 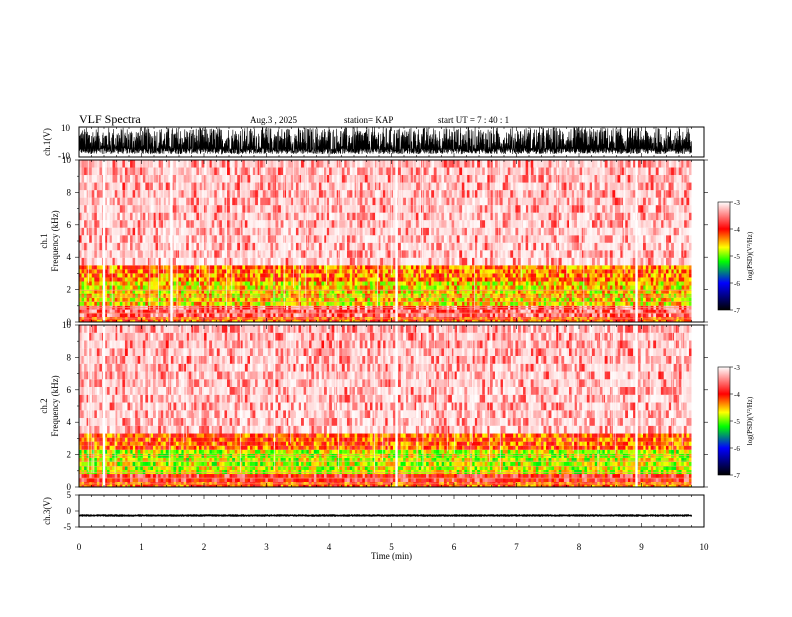 What do you see at coordinates (93, 483) in the screenshot?
I see `ch2-spectrogram-cell` at bounding box center [93, 483].